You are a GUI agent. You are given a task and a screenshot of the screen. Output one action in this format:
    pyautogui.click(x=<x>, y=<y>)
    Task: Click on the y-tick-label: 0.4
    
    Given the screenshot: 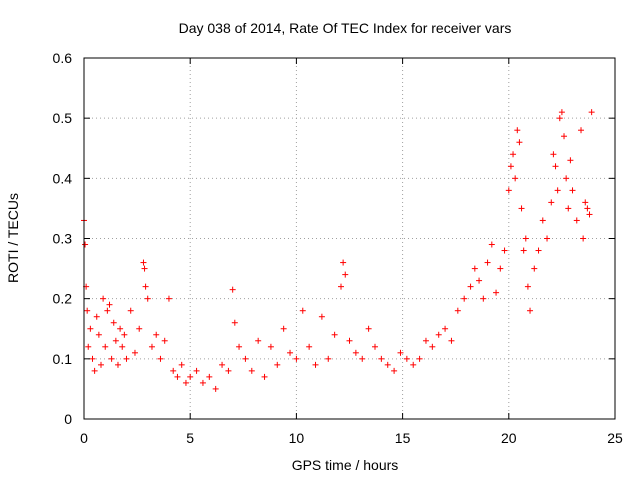 What is the action you would take?
    pyautogui.click(x=63, y=178)
    